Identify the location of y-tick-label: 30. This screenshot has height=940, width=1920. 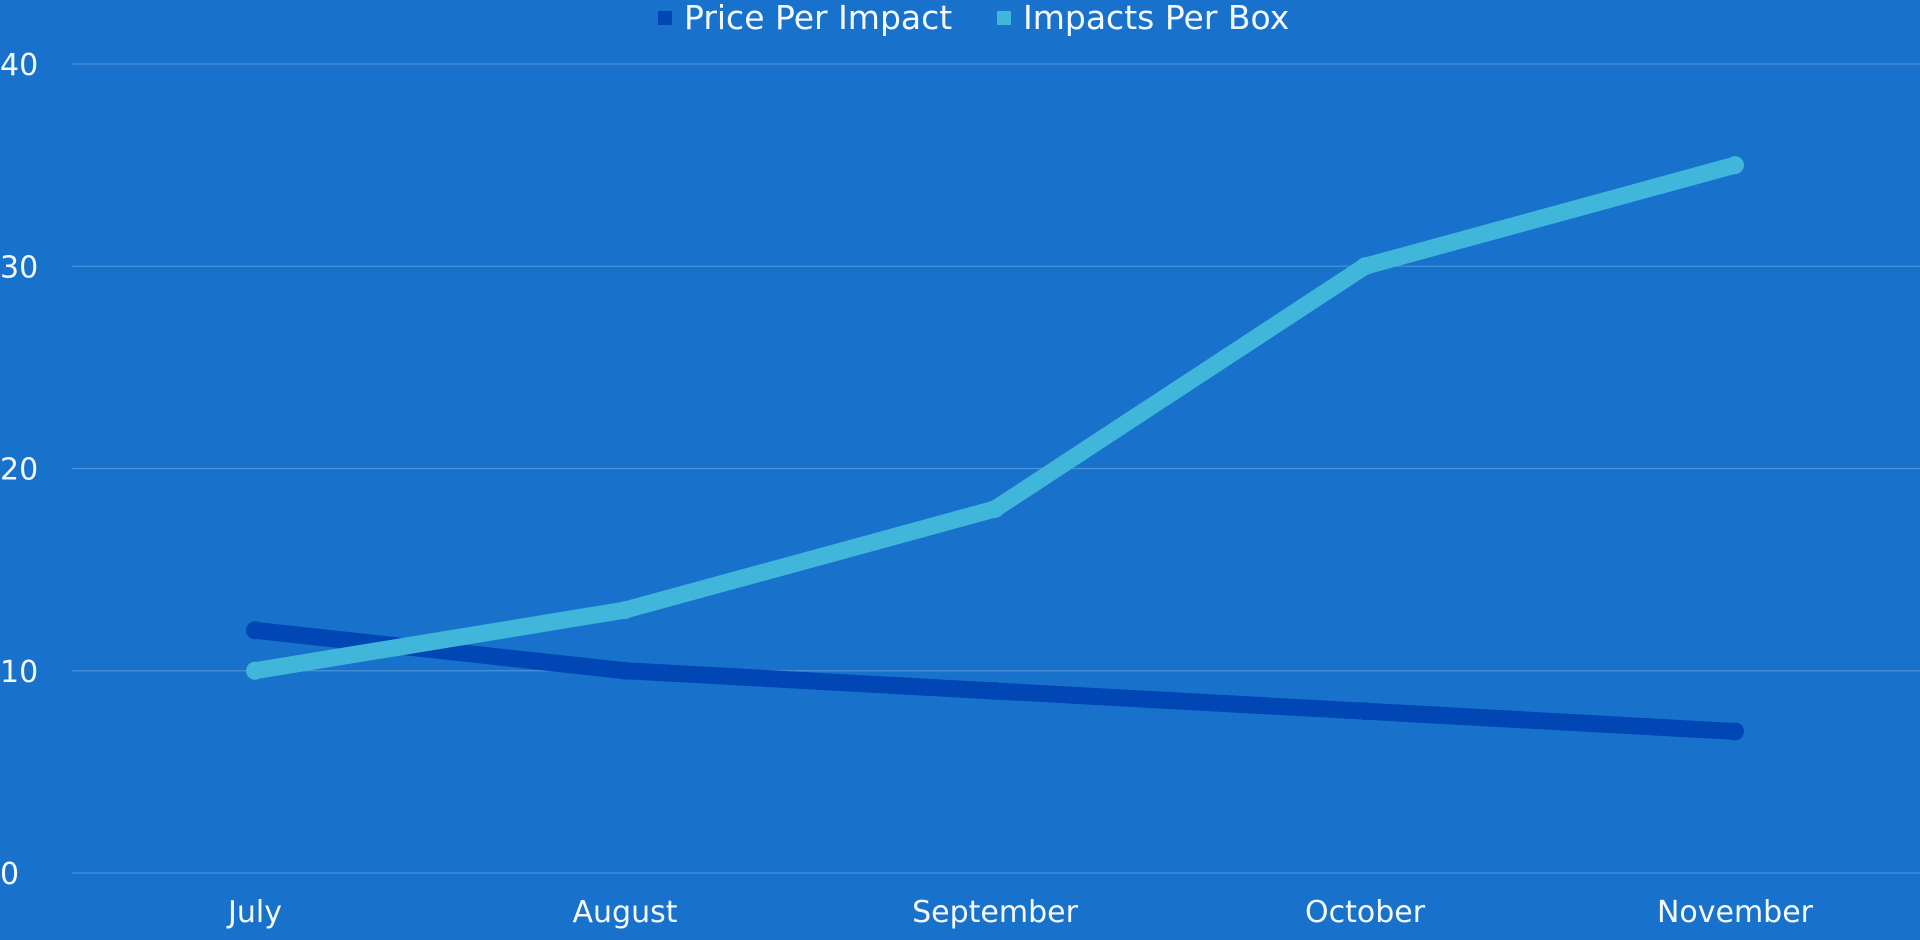
(19, 267).